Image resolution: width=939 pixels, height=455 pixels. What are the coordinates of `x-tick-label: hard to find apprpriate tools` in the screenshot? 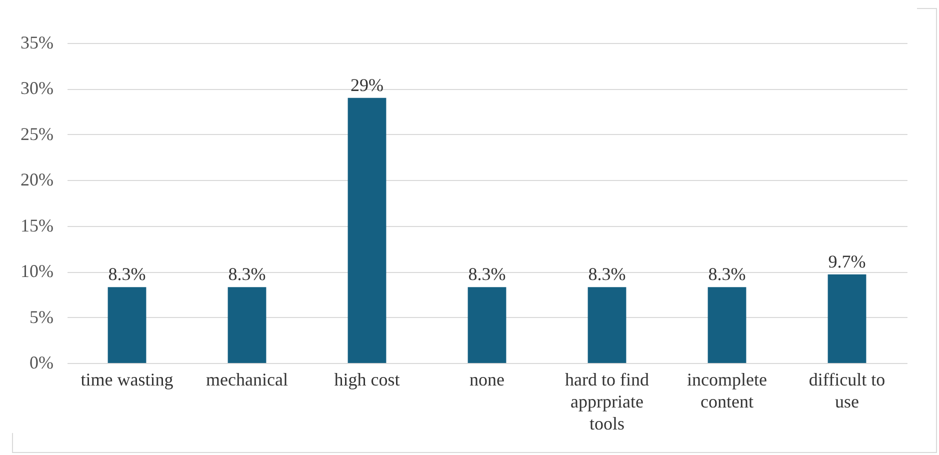 It's located at (607, 402).